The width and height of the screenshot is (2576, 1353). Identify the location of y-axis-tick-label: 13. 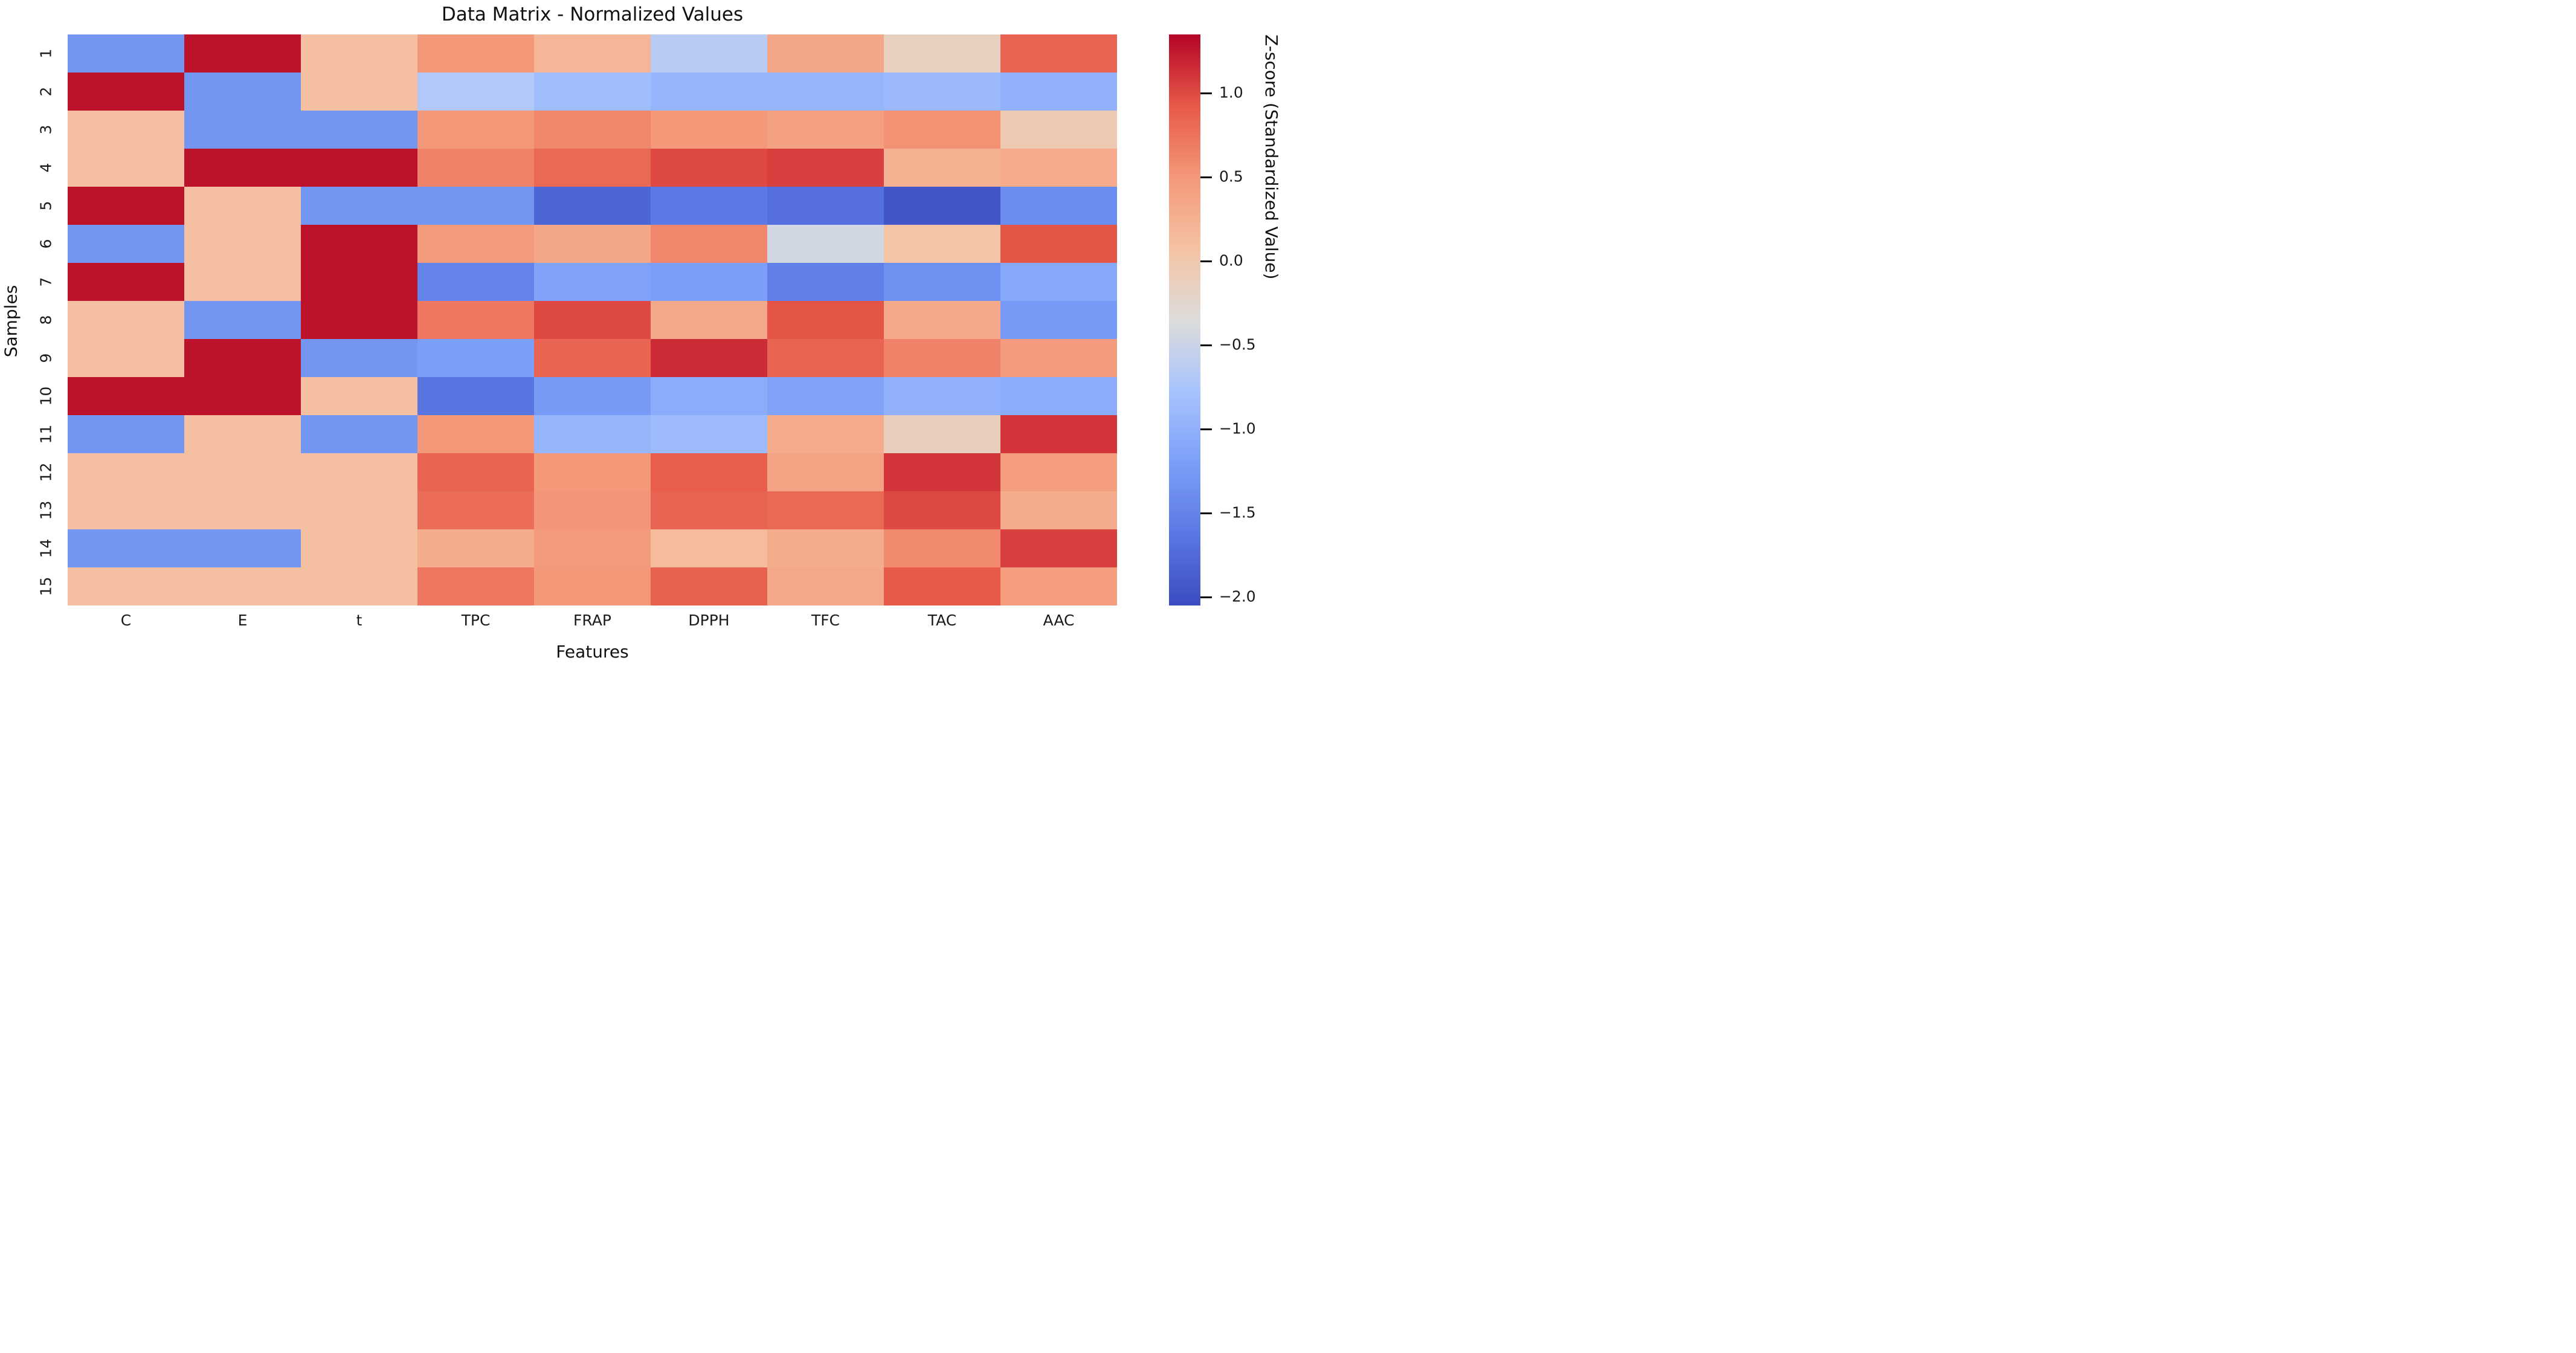
(46, 510).